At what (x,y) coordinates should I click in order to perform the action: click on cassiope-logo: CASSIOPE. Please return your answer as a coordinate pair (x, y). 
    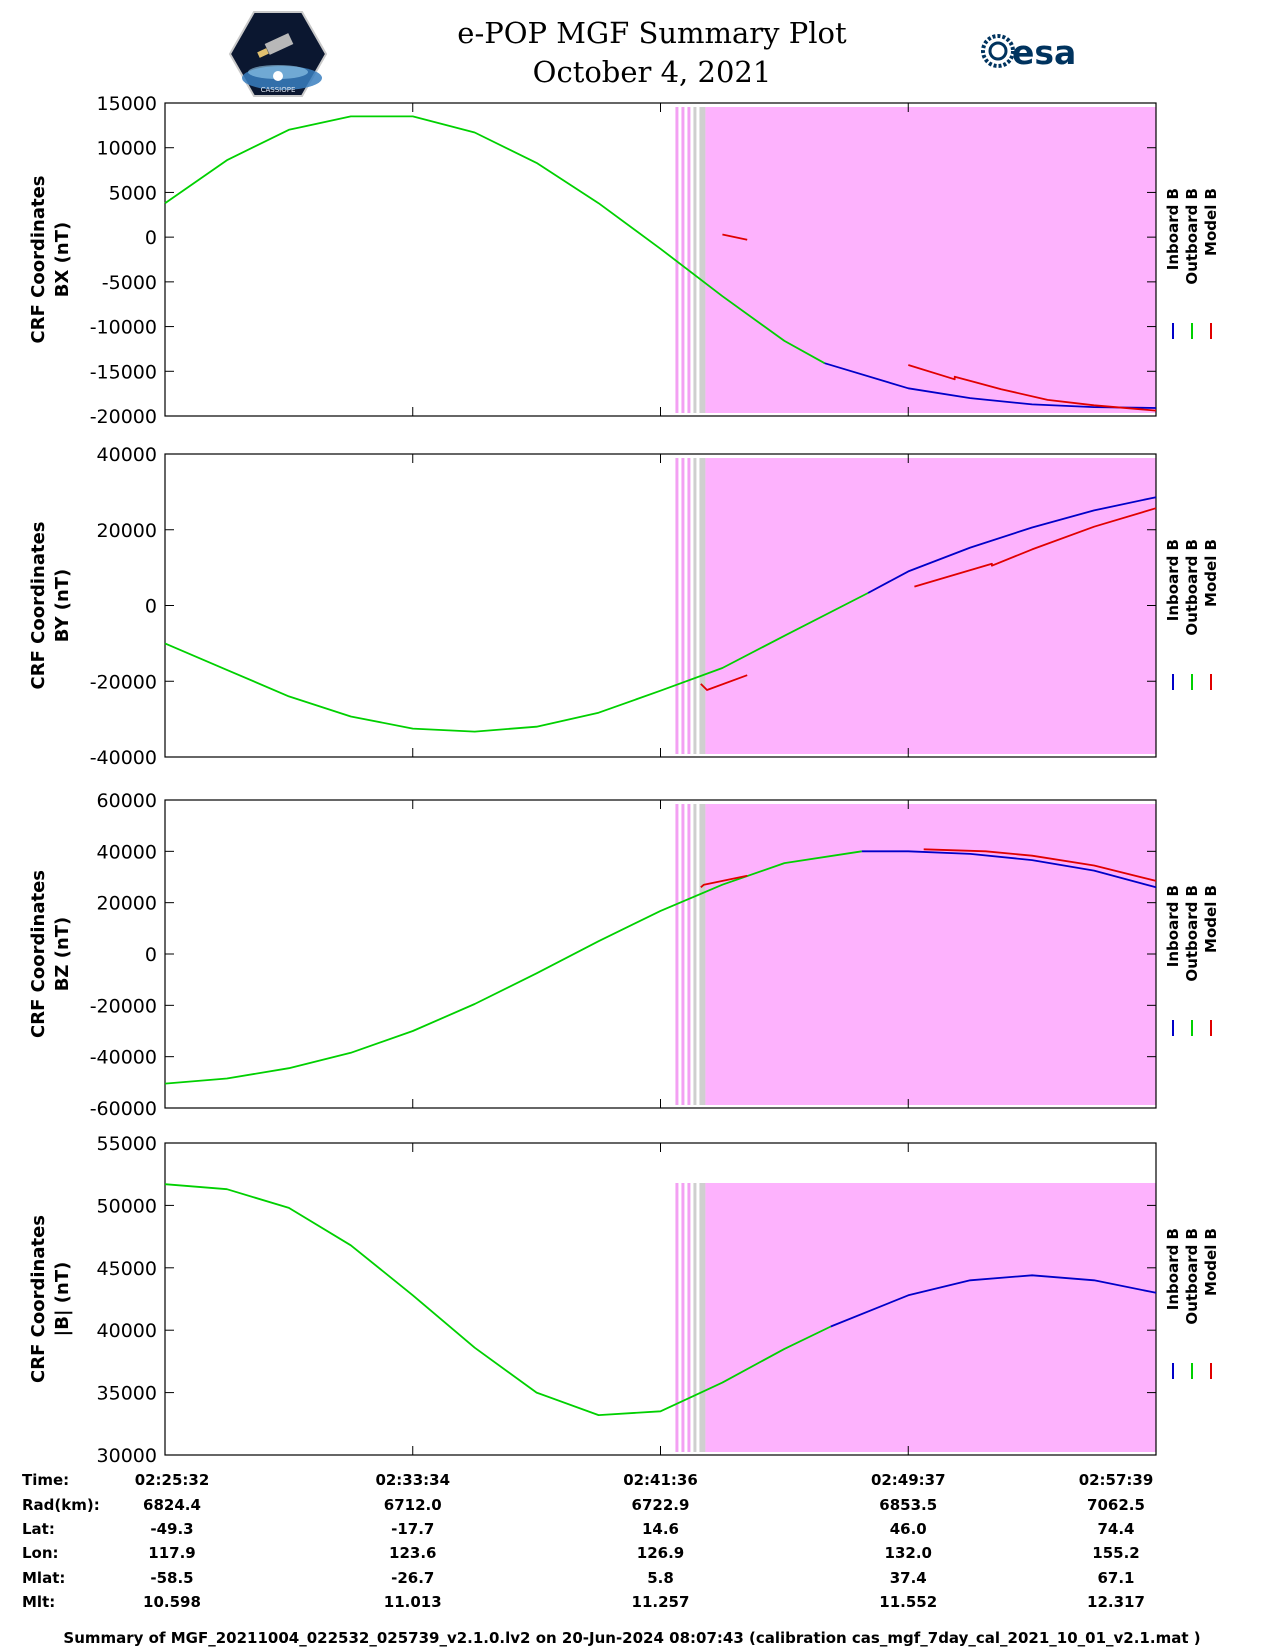
    Looking at the image, I should click on (278, 54).